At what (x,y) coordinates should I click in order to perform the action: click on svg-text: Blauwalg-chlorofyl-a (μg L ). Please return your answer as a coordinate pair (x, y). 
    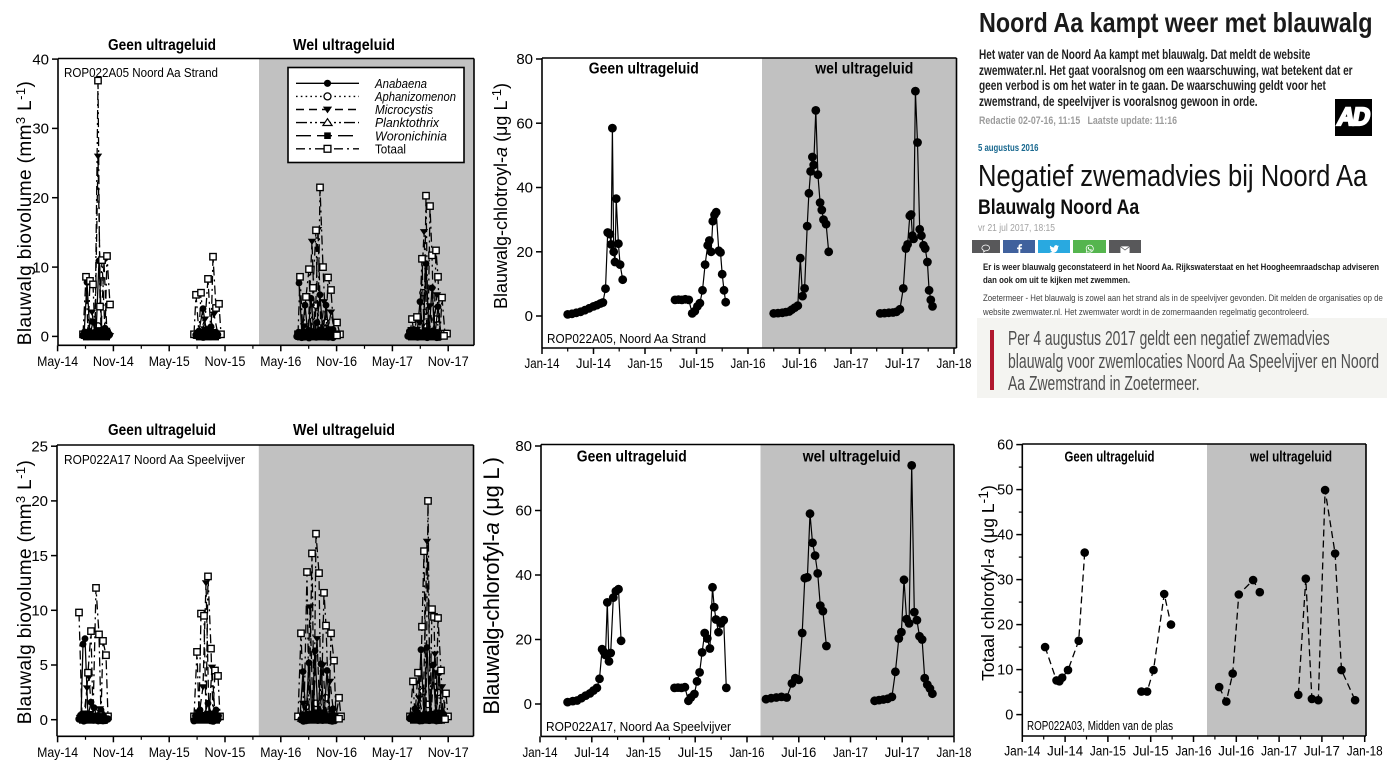
    Looking at the image, I should click on (491, 585).